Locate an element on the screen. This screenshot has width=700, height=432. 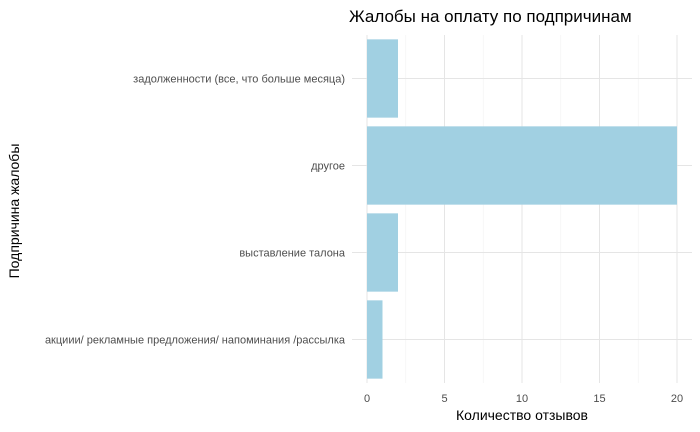
category-label: выставление талона is located at coordinates (292, 254).